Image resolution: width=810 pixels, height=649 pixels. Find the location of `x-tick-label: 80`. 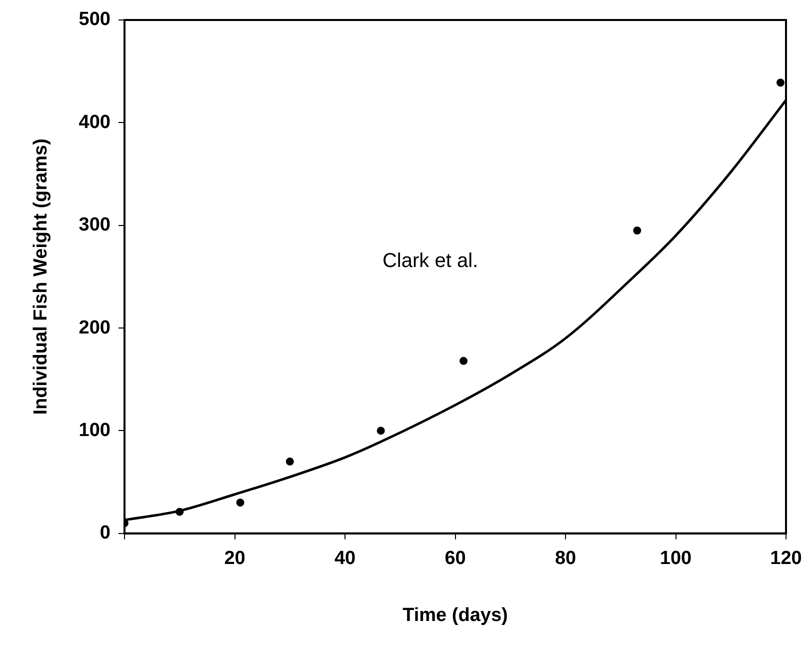

x-tick-label: 80 is located at coordinates (565, 559).